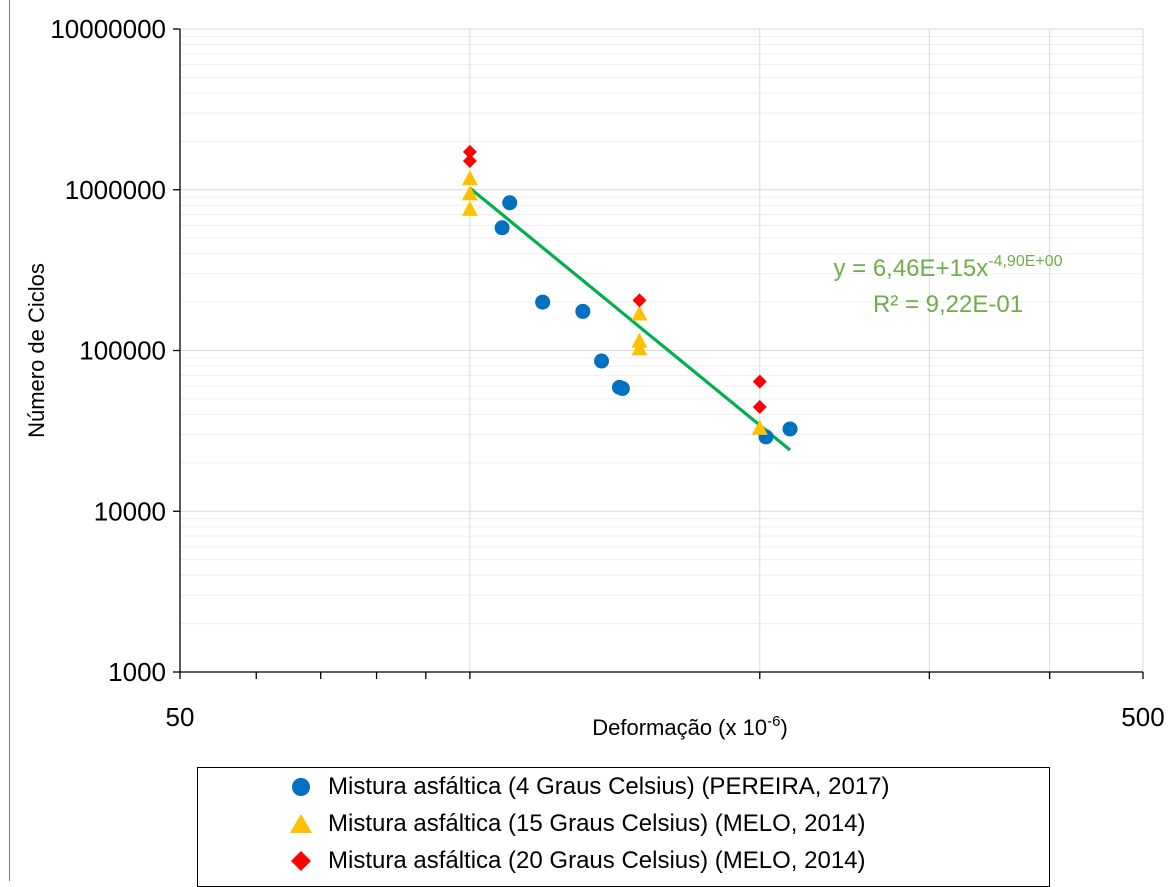  I want to click on y-axis-title: Número de Ciclos, so click(36, 350).